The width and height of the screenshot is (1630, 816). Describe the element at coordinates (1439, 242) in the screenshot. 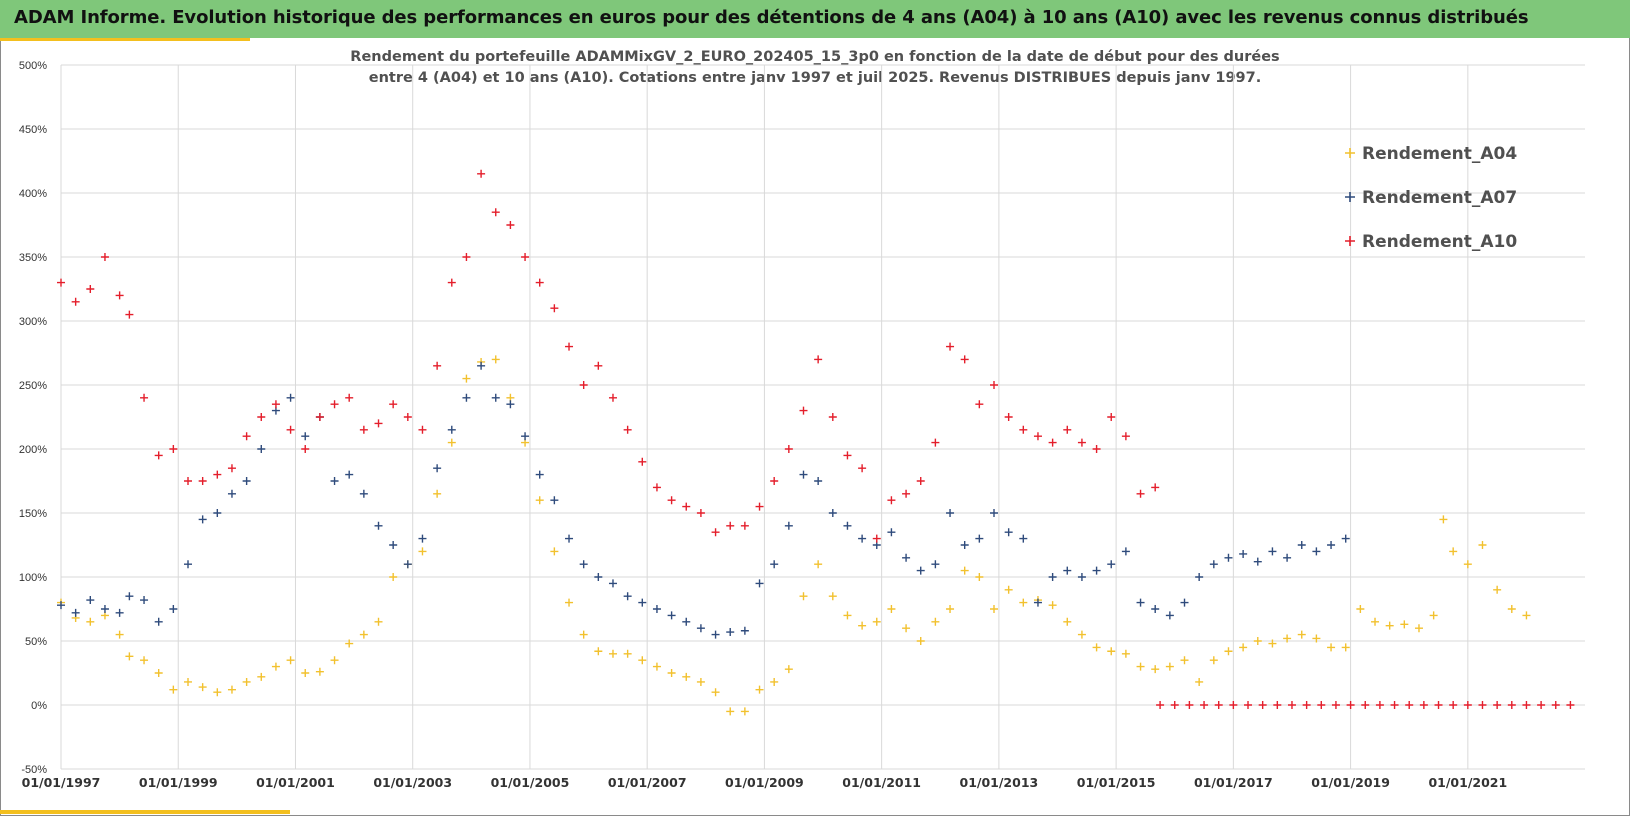

I see `legend-label: Rendement_A10` at that location.